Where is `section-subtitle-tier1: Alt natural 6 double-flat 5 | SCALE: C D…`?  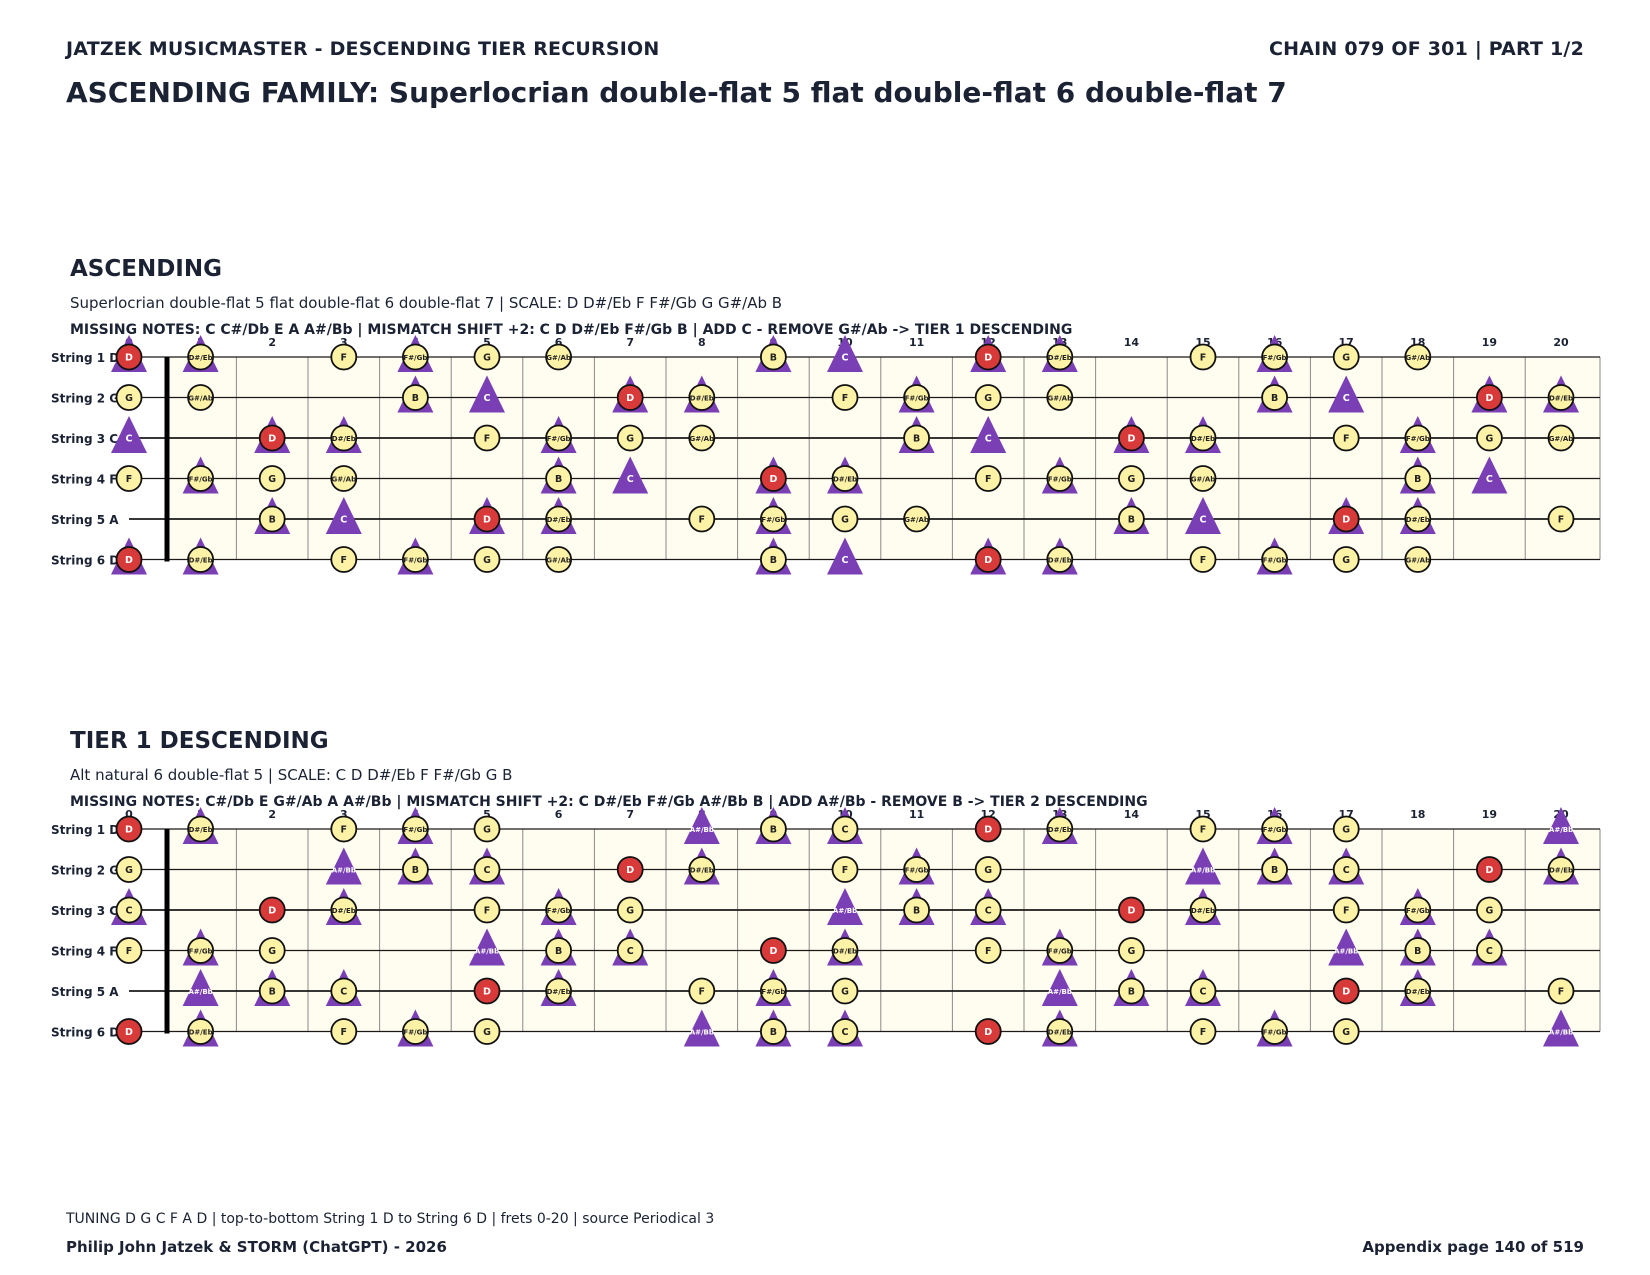
section-subtitle-tier1: Alt natural 6 double-flat 5 | SCALE: C D… is located at coordinates (291, 775).